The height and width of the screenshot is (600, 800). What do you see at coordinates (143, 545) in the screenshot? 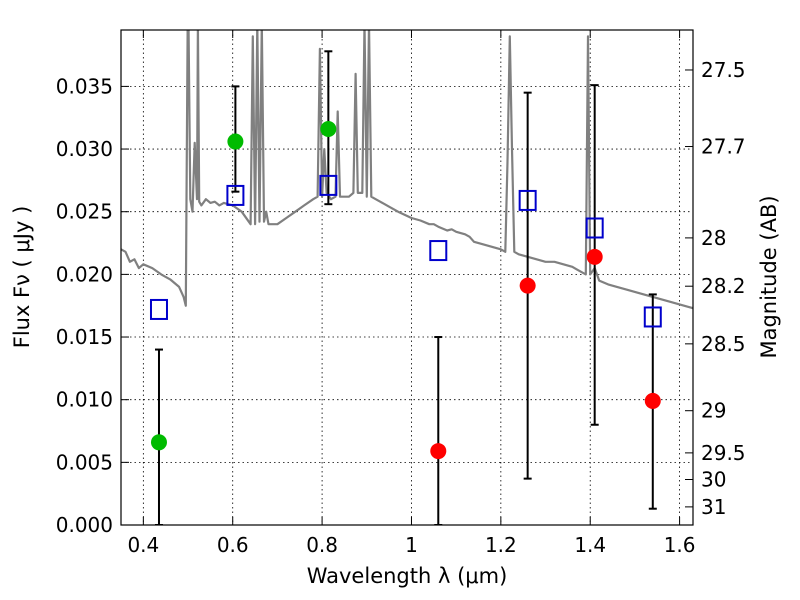
I see `x-tick-label: 0.4` at bounding box center [143, 545].